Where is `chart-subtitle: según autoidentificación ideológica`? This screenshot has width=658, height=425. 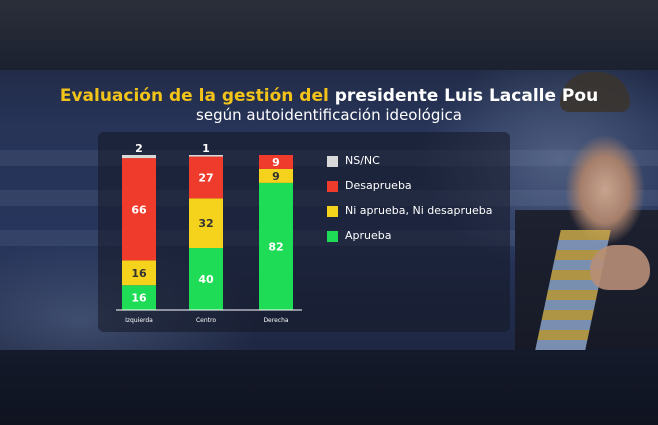 chart-subtitle: según autoidentificación ideológica is located at coordinates (329, 115).